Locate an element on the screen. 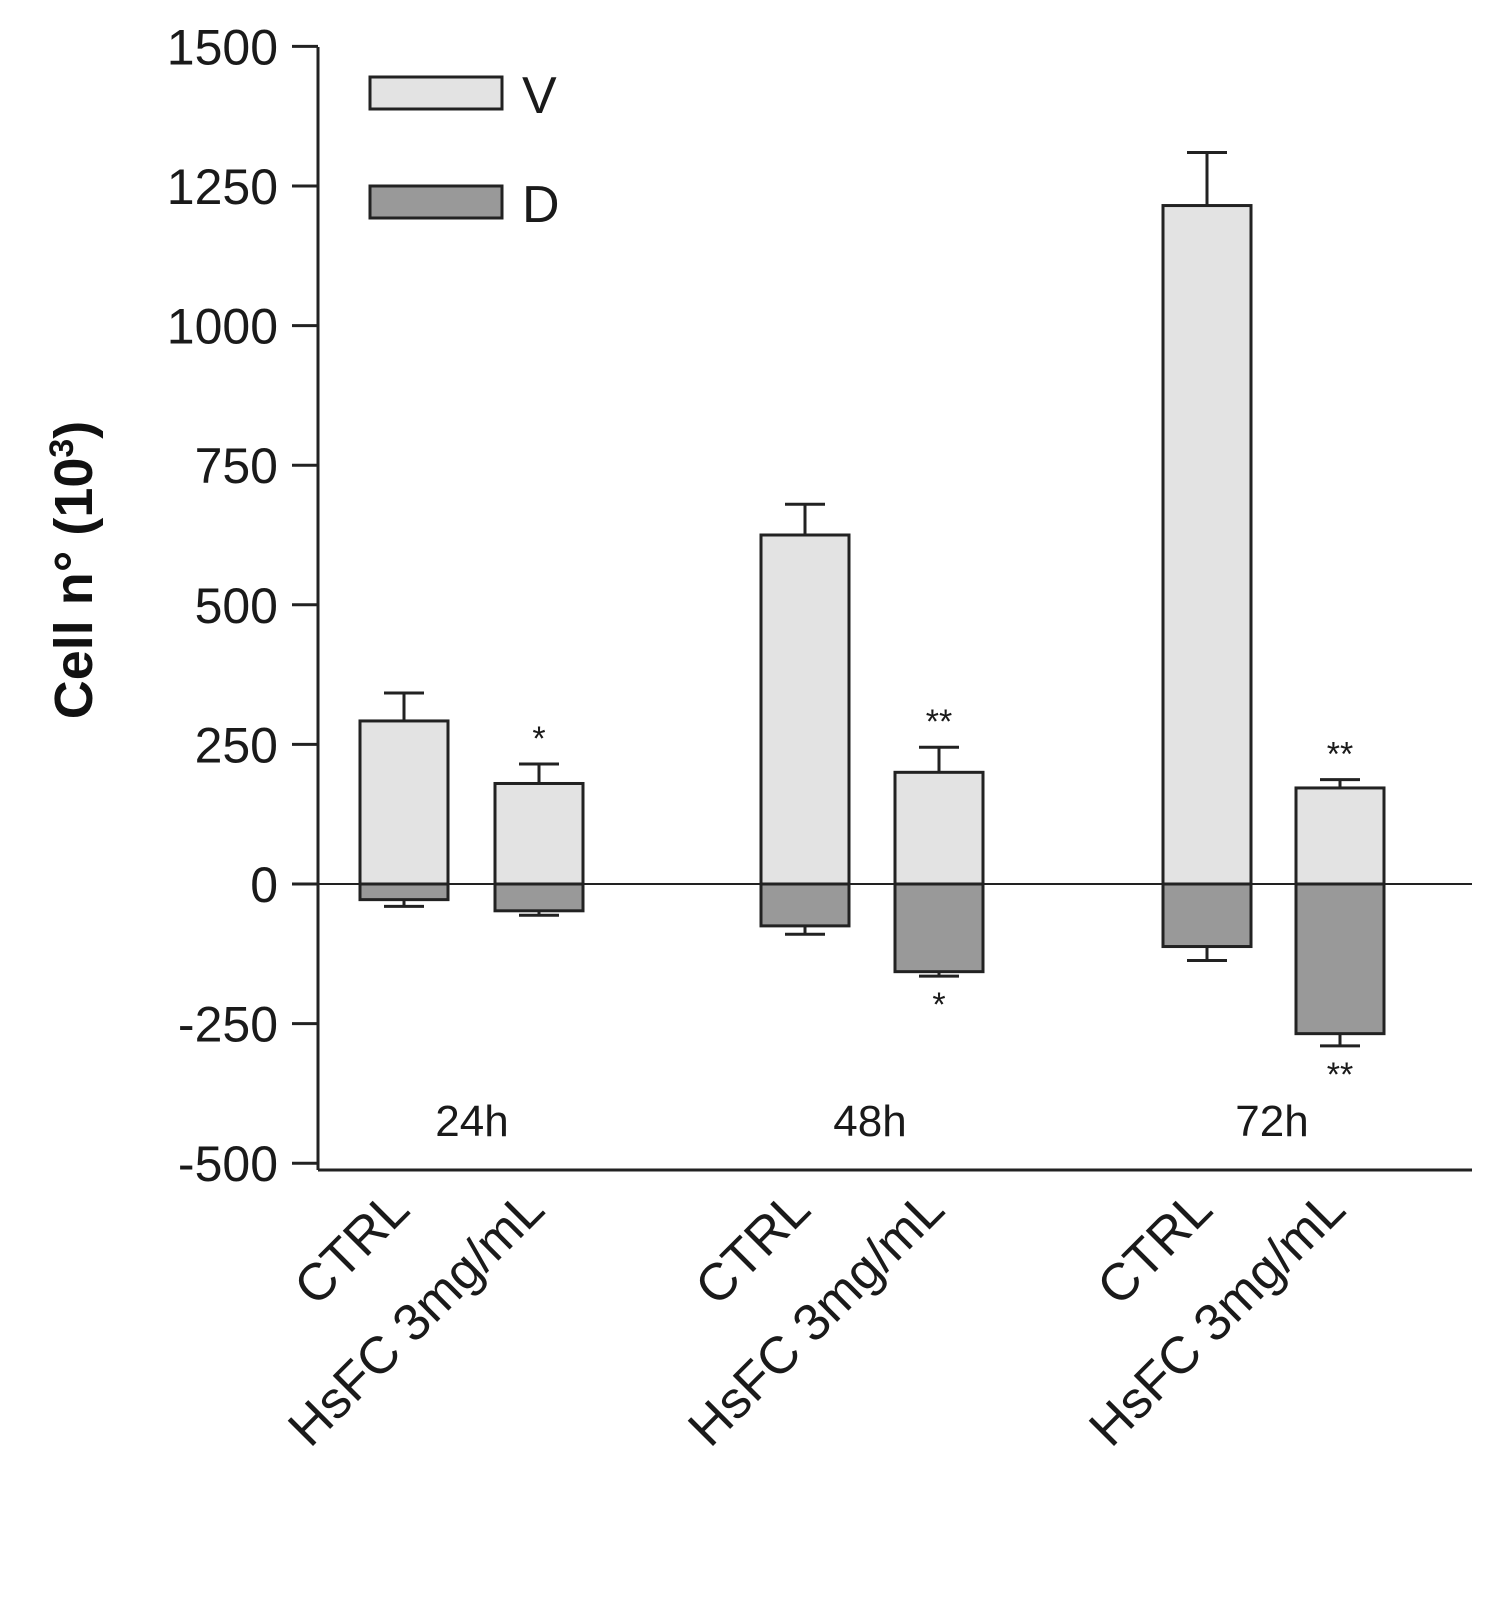 The width and height of the screenshot is (1489, 1606). y-tick-label: 0 is located at coordinates (264, 885).